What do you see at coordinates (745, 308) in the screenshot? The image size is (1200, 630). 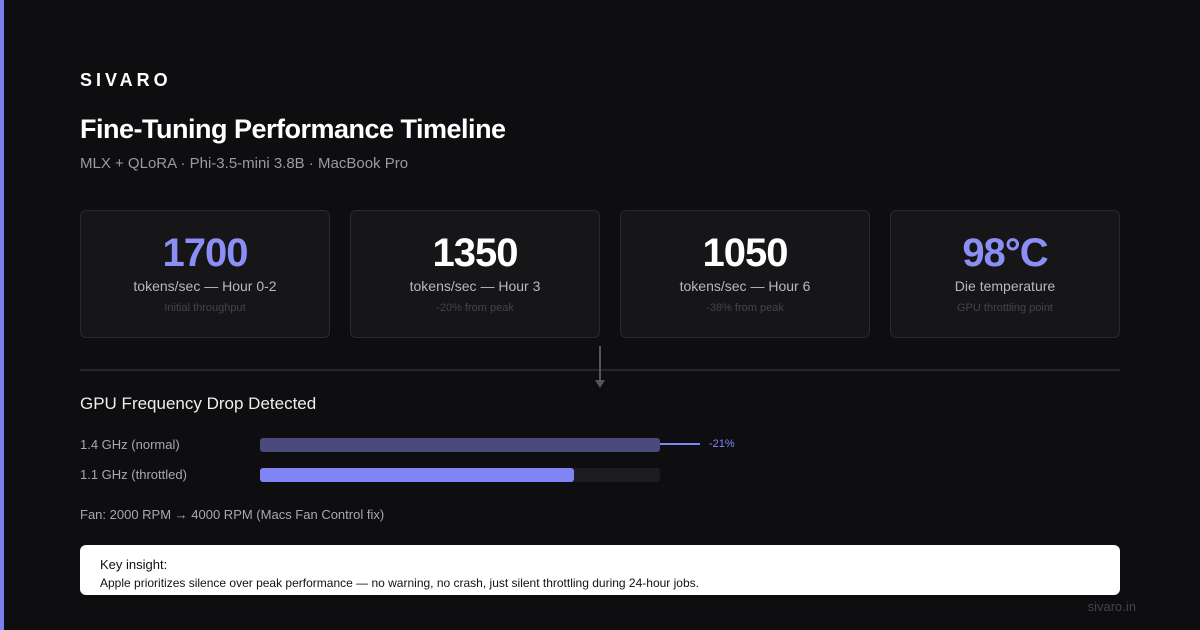 I see `stat-note: -38% from peak` at bounding box center [745, 308].